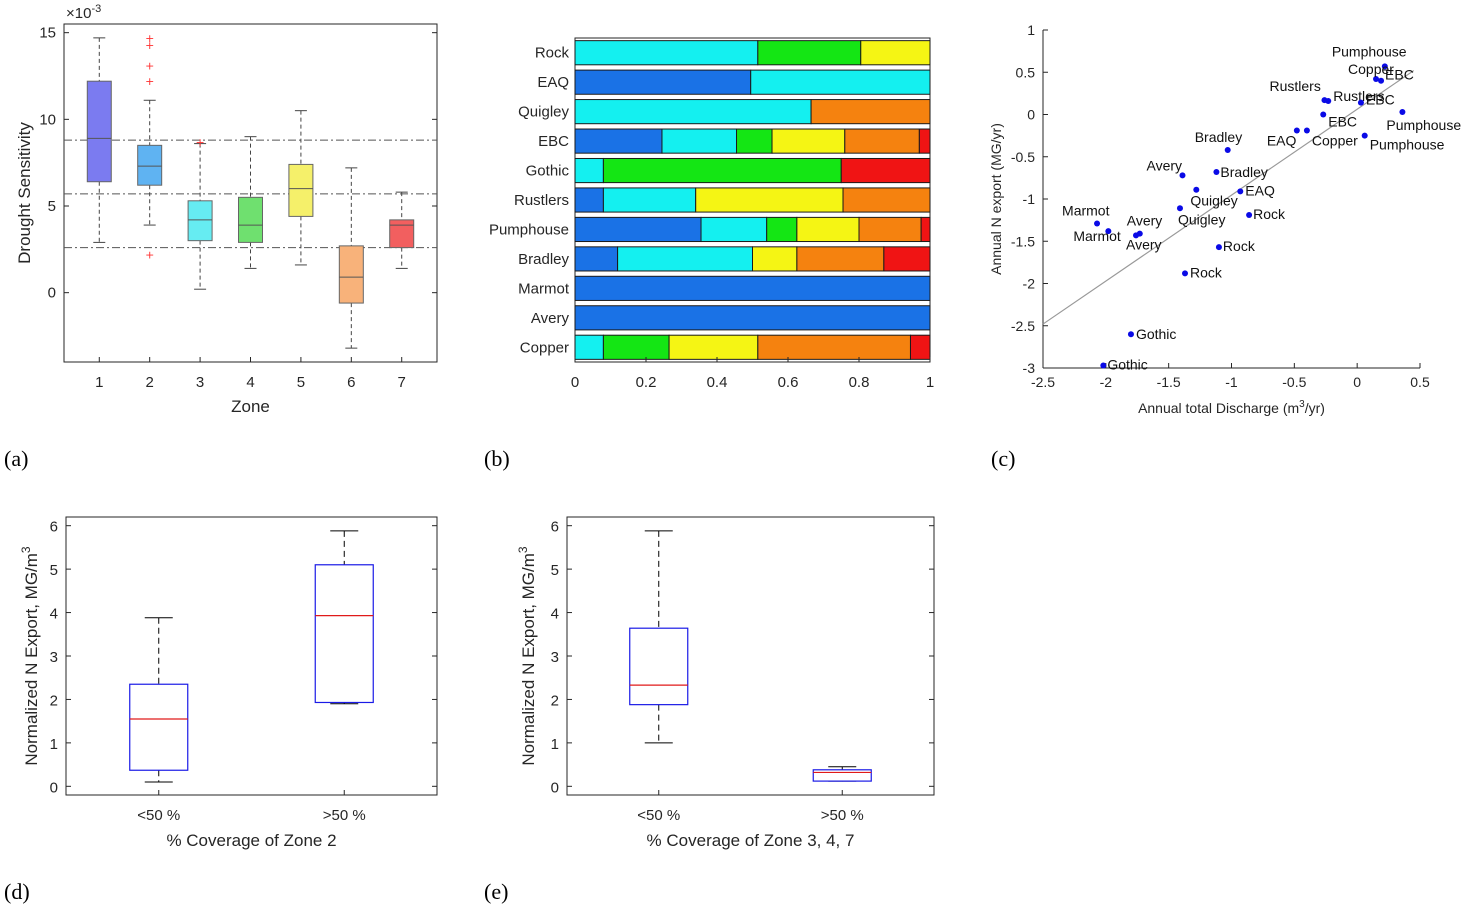 The image size is (1474, 909). I want to click on category-label-Pumphouse: Pumphouse, so click(529, 229).